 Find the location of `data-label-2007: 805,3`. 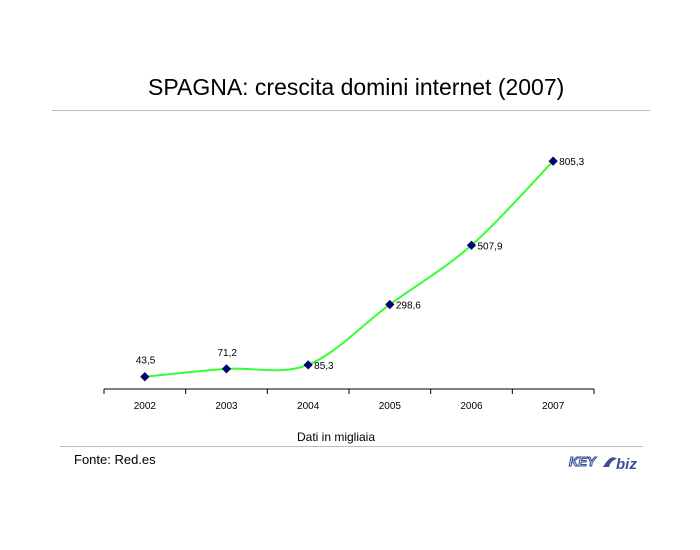

data-label-2007: 805,3 is located at coordinates (571, 162).